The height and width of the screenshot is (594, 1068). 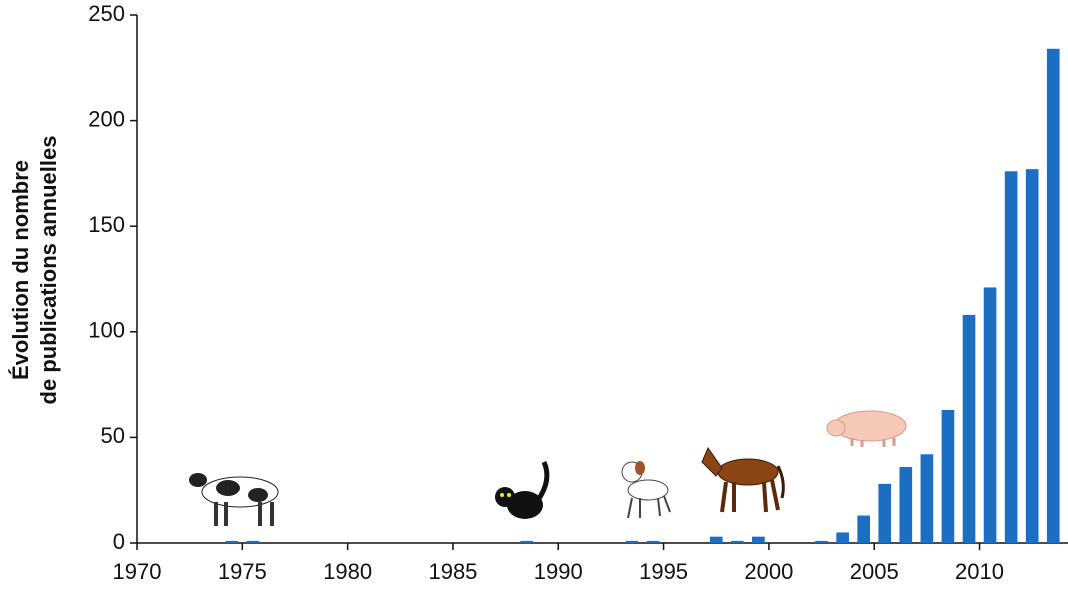 What do you see at coordinates (119, 541) in the screenshot?
I see `y-tick-label: 0` at bounding box center [119, 541].